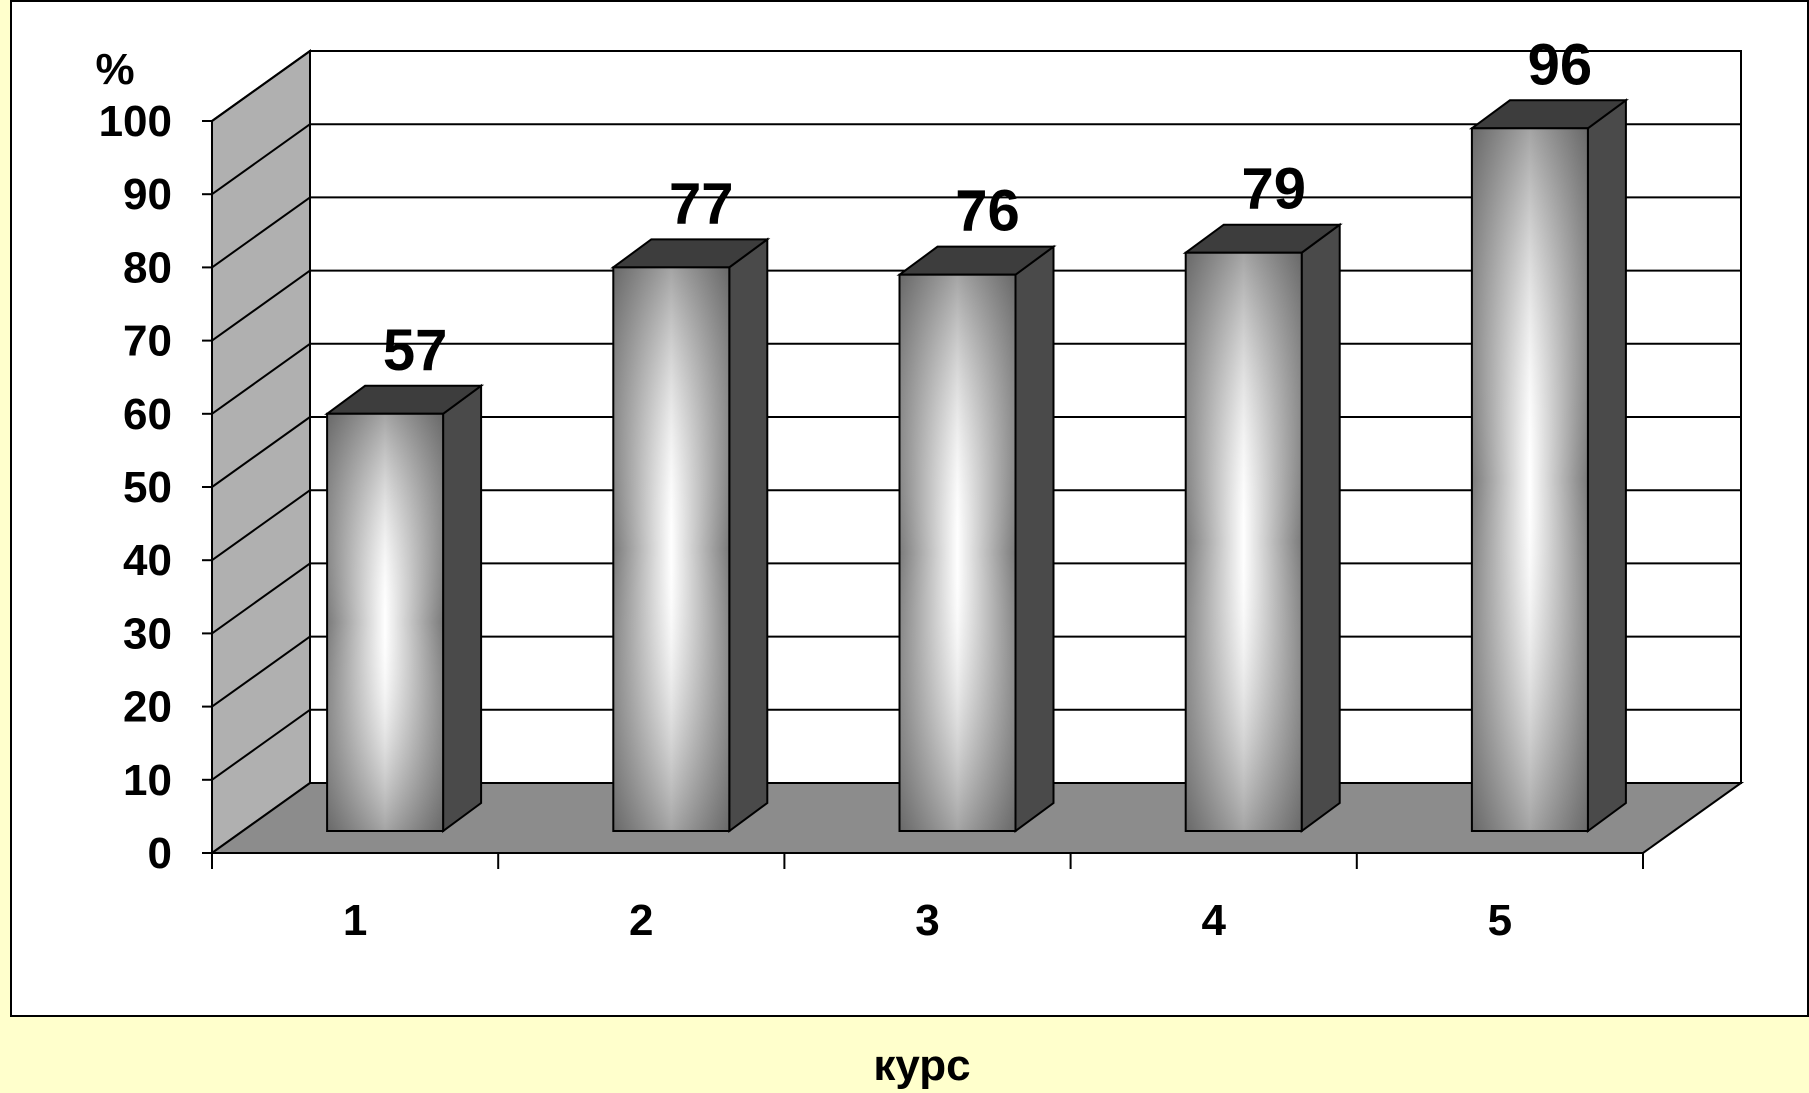 The height and width of the screenshot is (1093, 1809). Describe the element at coordinates (1273, 189) in the screenshot. I see `data-label: 79` at that location.